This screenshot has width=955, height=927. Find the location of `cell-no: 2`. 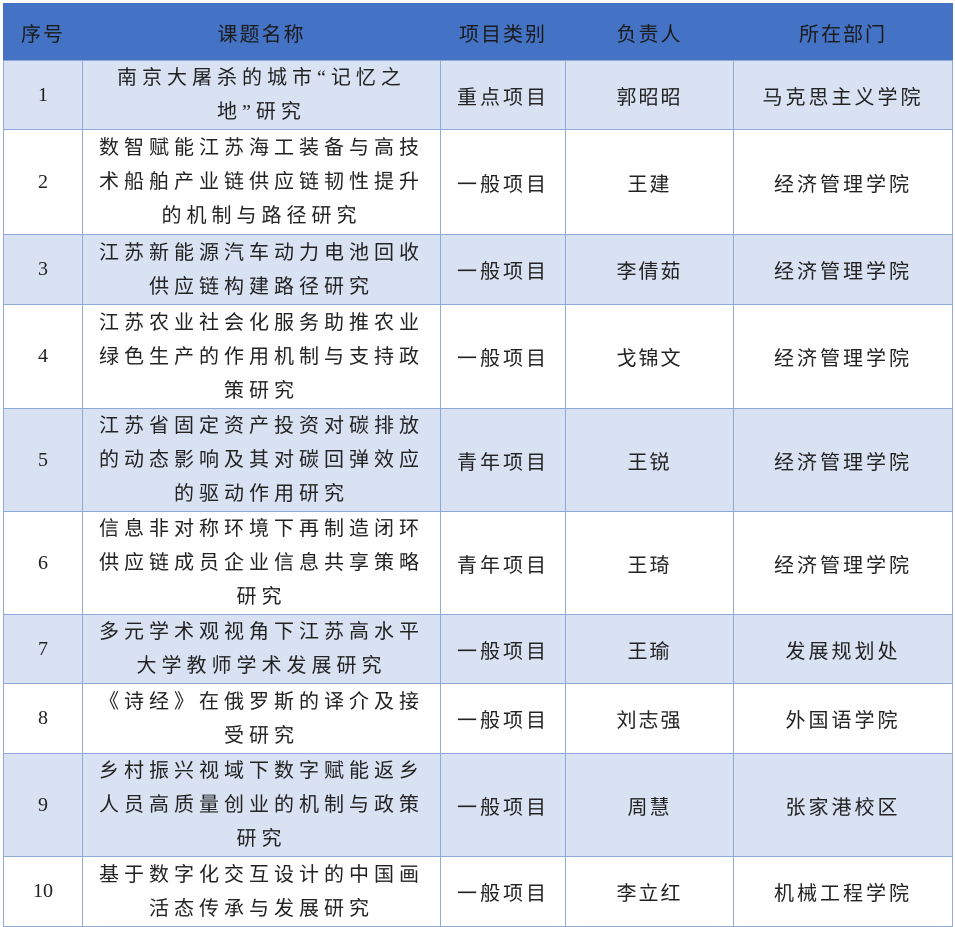

cell-no: 2 is located at coordinates (43, 182).